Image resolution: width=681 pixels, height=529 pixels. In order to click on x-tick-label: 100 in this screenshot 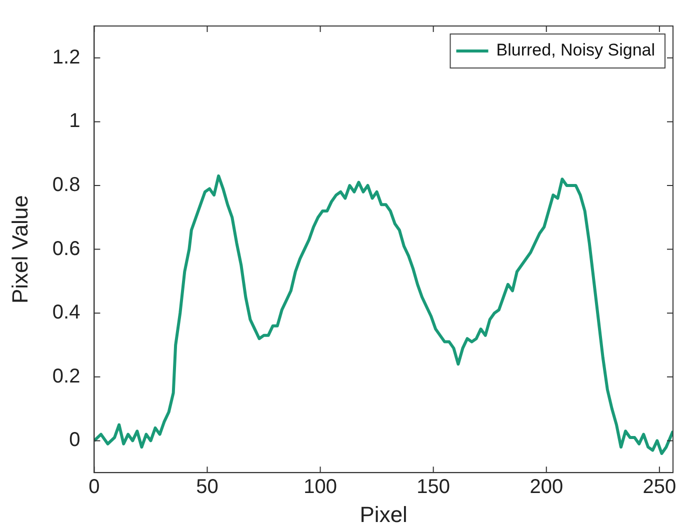, I will do `click(320, 487)`.